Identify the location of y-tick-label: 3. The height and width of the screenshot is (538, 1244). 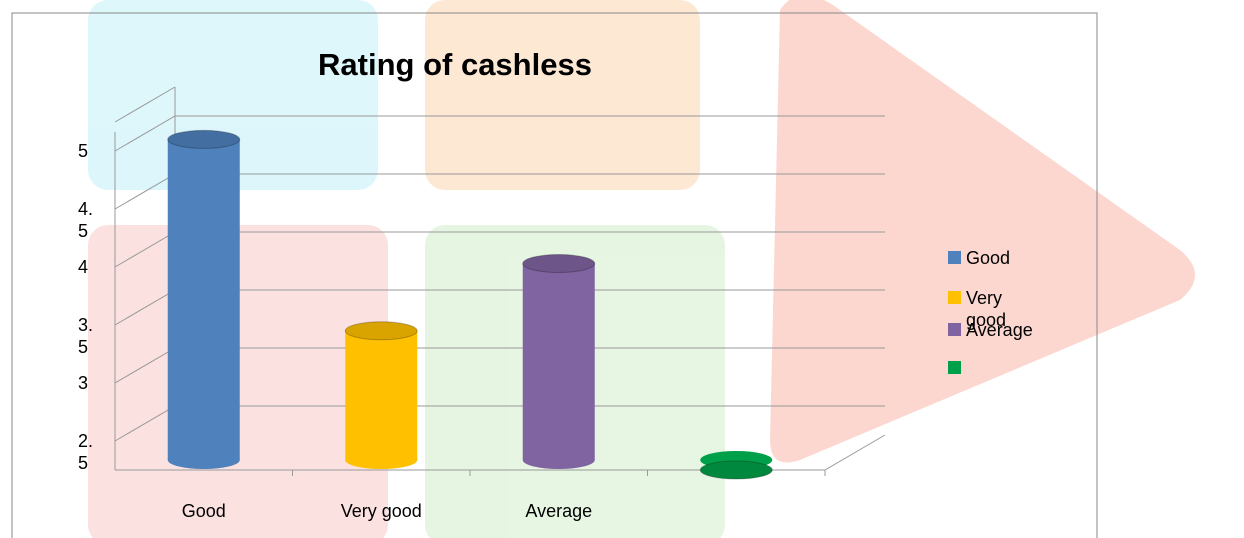
(83, 383).